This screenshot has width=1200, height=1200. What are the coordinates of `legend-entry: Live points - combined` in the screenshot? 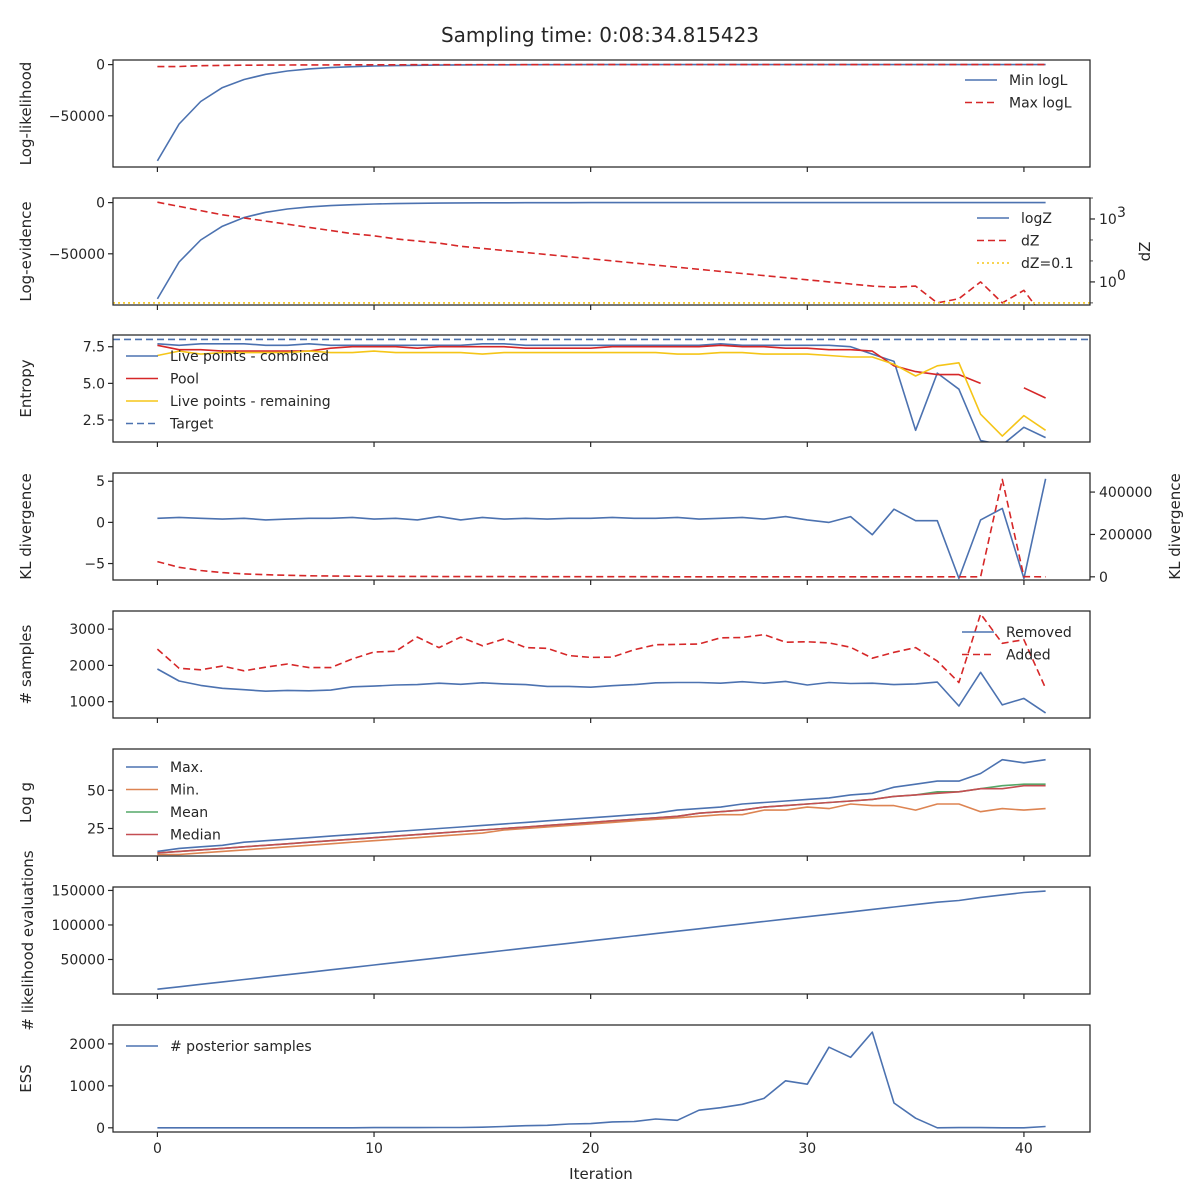 It's located at (249, 357).